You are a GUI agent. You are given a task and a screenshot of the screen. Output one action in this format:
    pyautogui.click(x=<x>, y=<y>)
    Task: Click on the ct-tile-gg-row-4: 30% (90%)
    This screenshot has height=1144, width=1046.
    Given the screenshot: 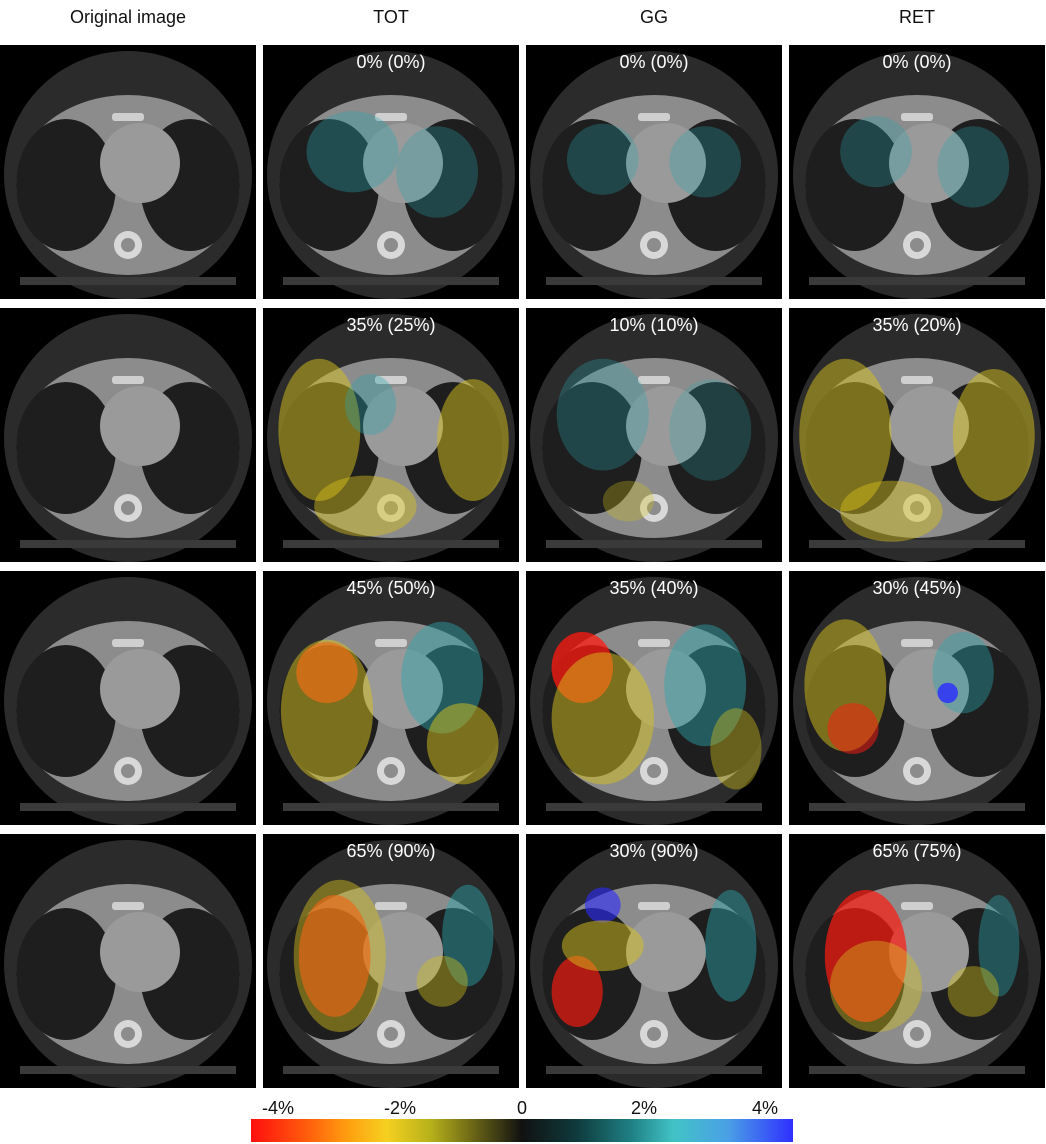 What is the action you would take?
    pyautogui.click(x=654, y=961)
    